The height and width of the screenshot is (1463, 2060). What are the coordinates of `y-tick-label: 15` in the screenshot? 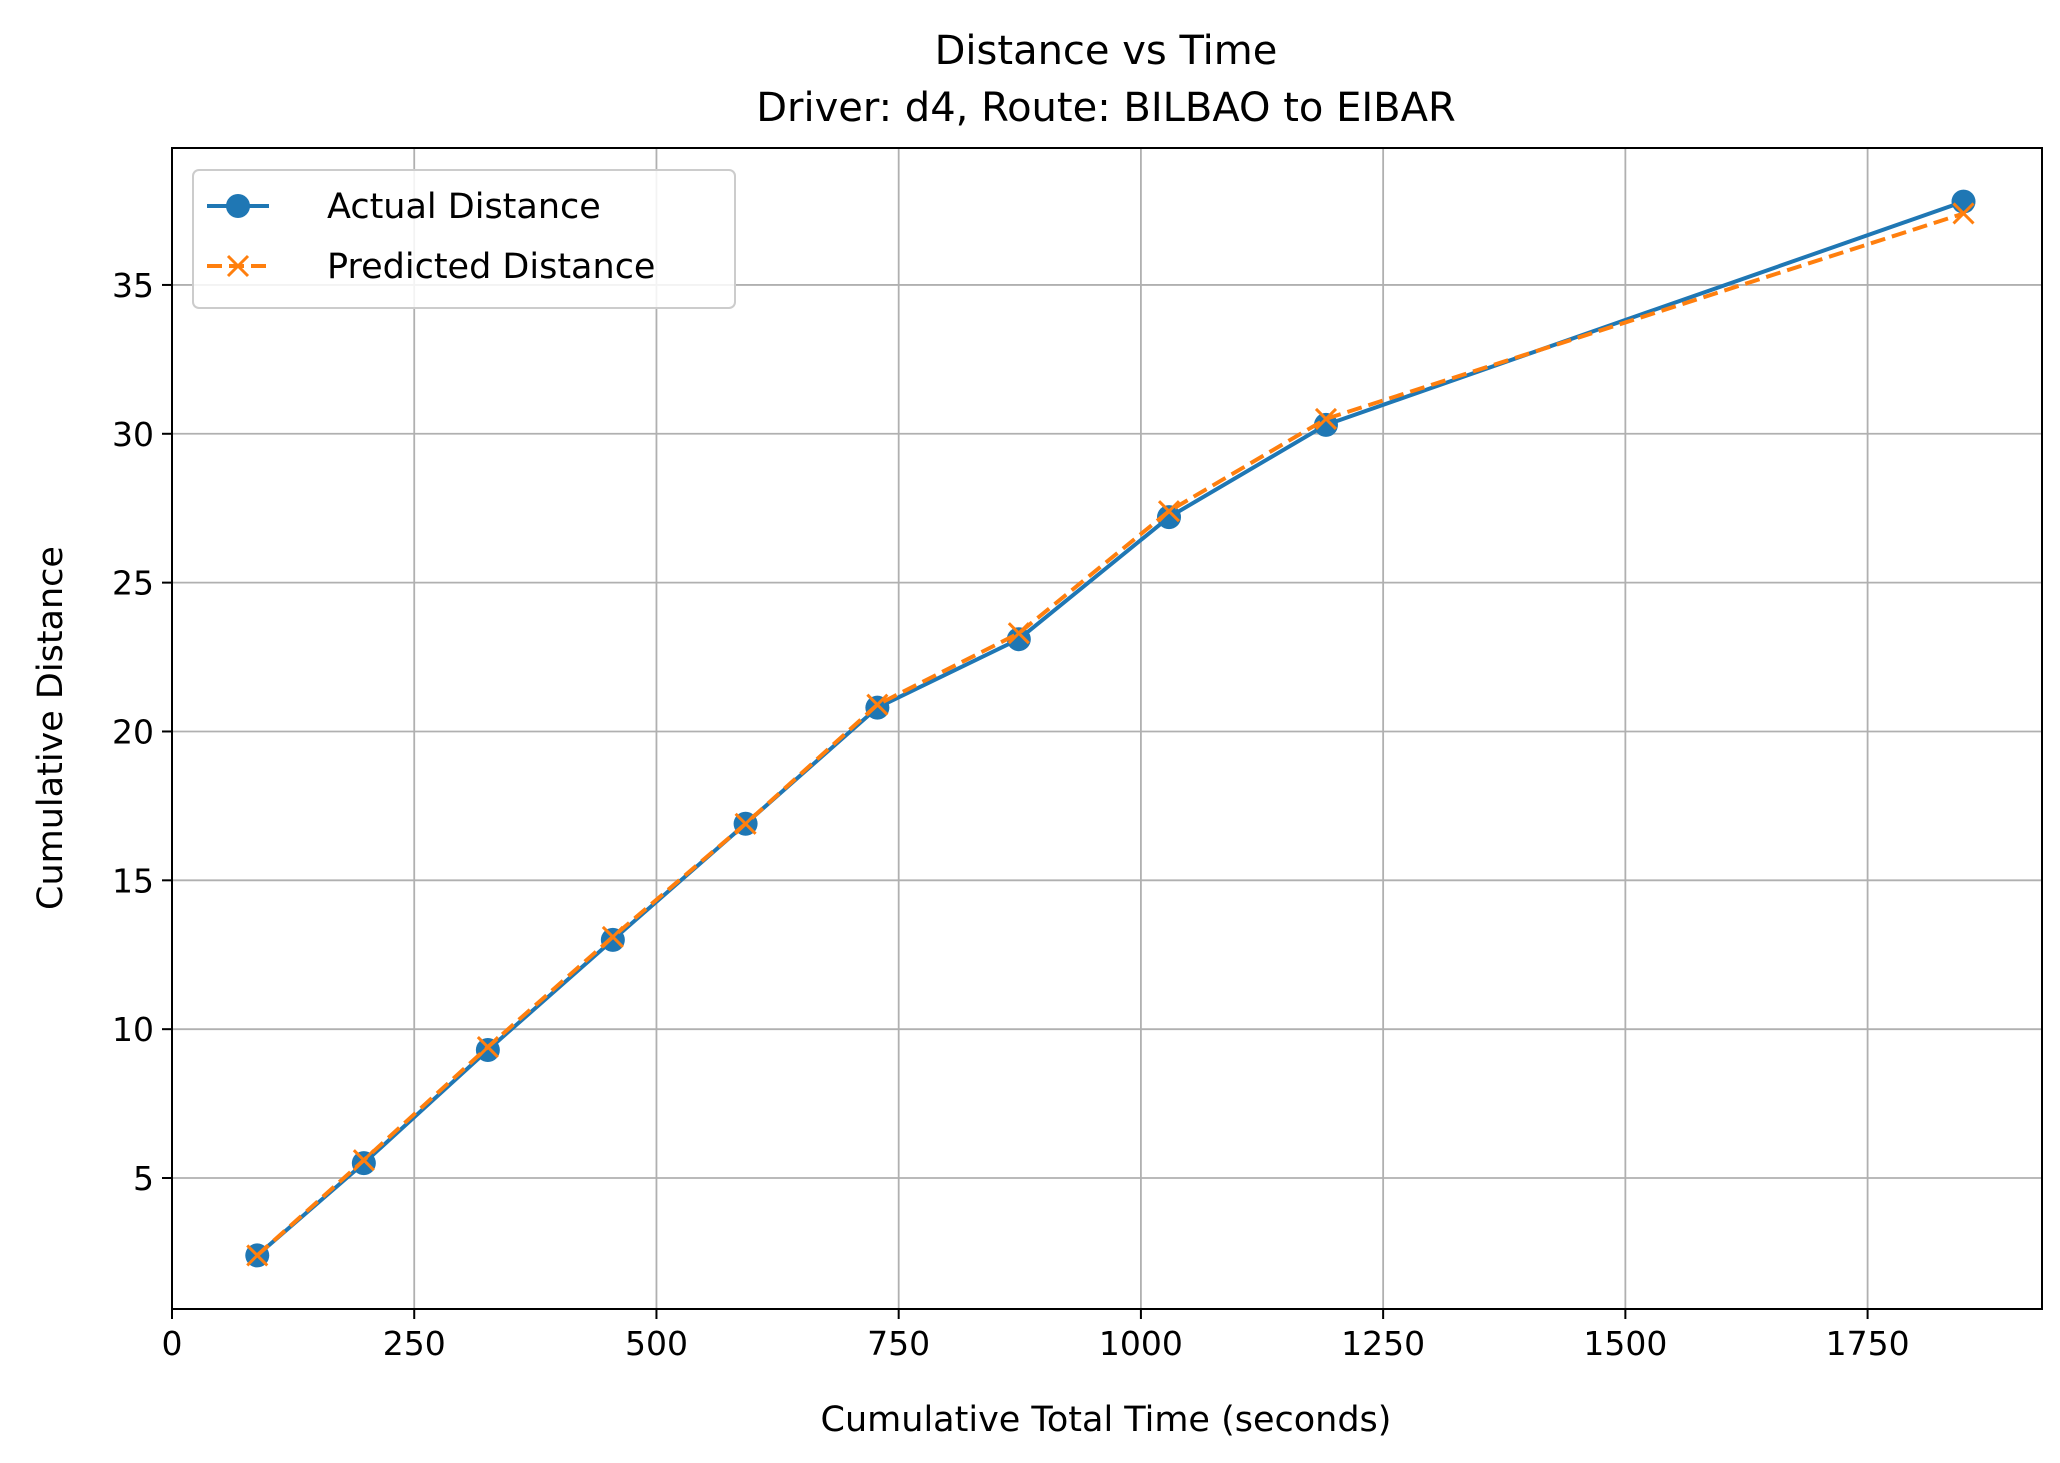 It's located at (133, 880).